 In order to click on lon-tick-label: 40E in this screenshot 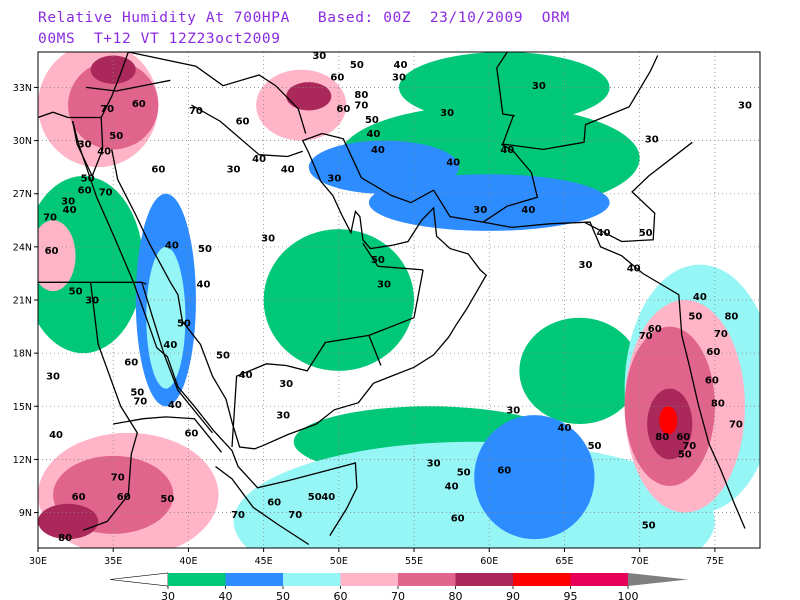, I will do `click(188, 561)`.